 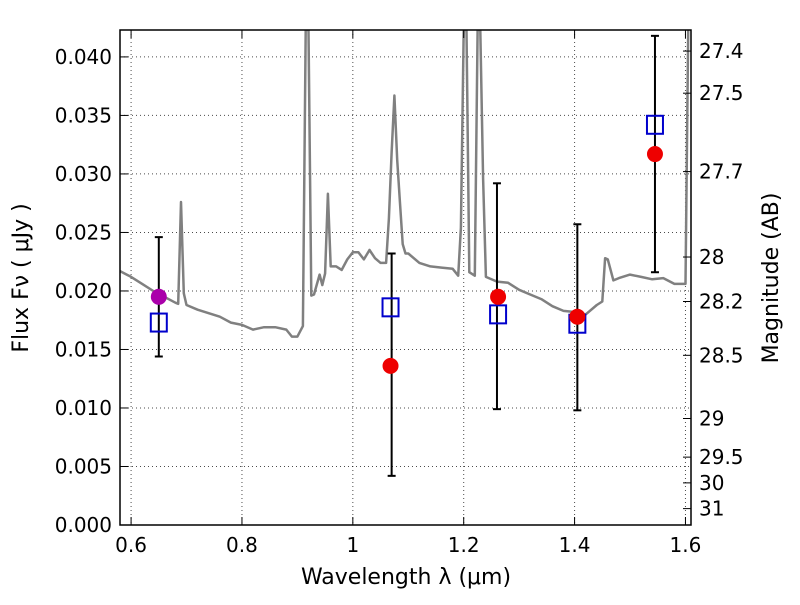 What do you see at coordinates (711, 419) in the screenshot?
I see `magnitude-tick-label: 29` at bounding box center [711, 419].